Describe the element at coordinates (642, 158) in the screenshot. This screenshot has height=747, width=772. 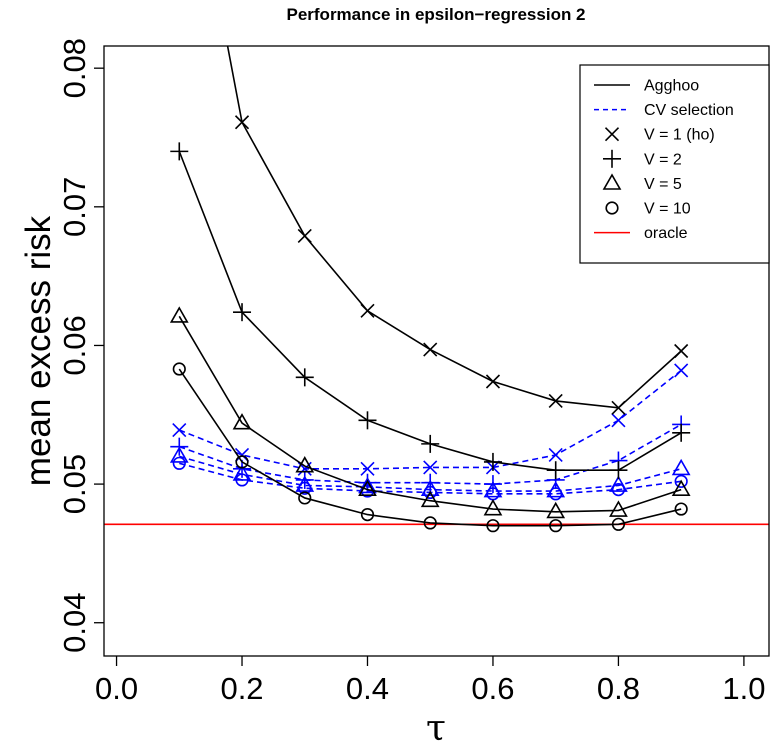
I see `legend-item: V = 2` at that location.